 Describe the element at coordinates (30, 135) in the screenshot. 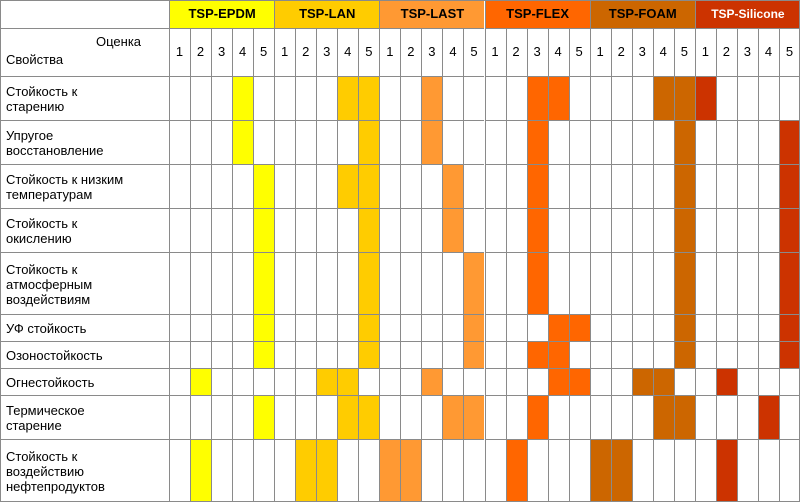

I see `property-label: Упругое` at that location.